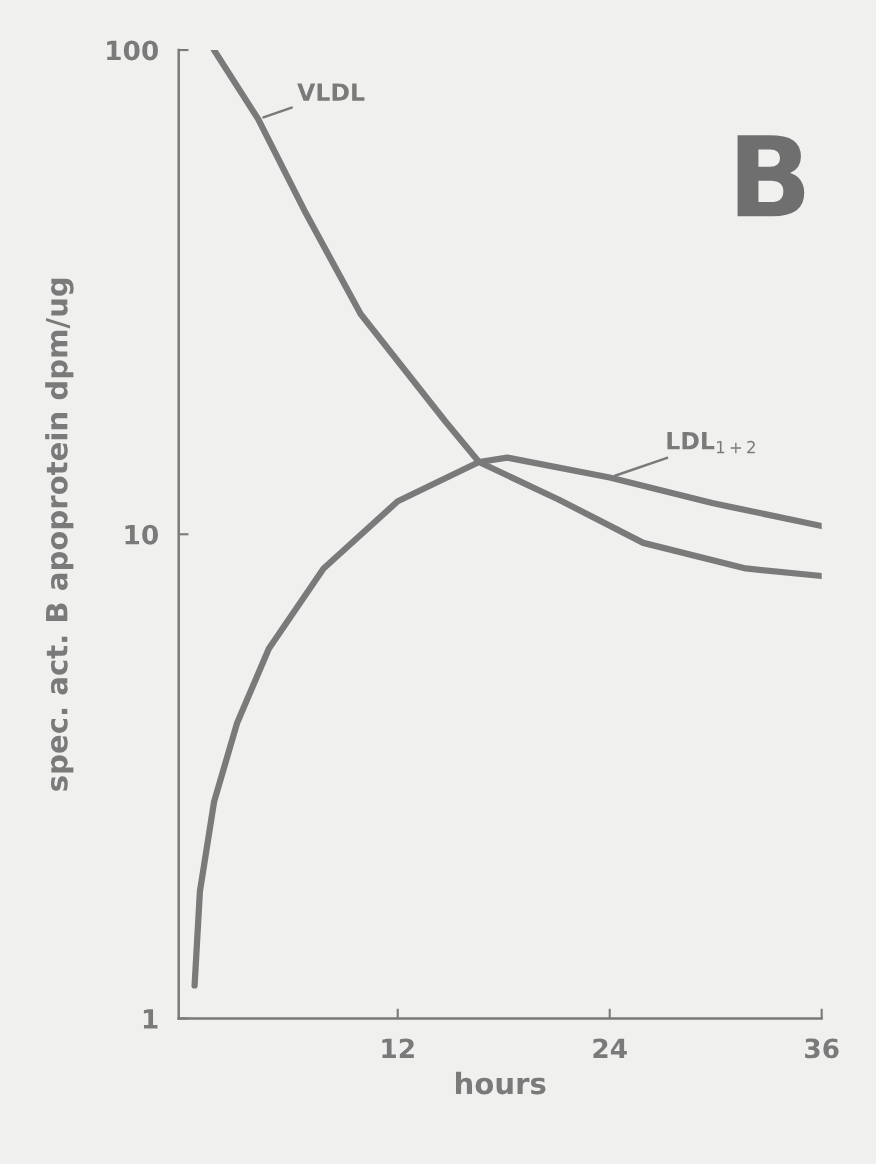  What do you see at coordinates (141, 534) in the screenshot?
I see `y-tick-label: 10` at bounding box center [141, 534].